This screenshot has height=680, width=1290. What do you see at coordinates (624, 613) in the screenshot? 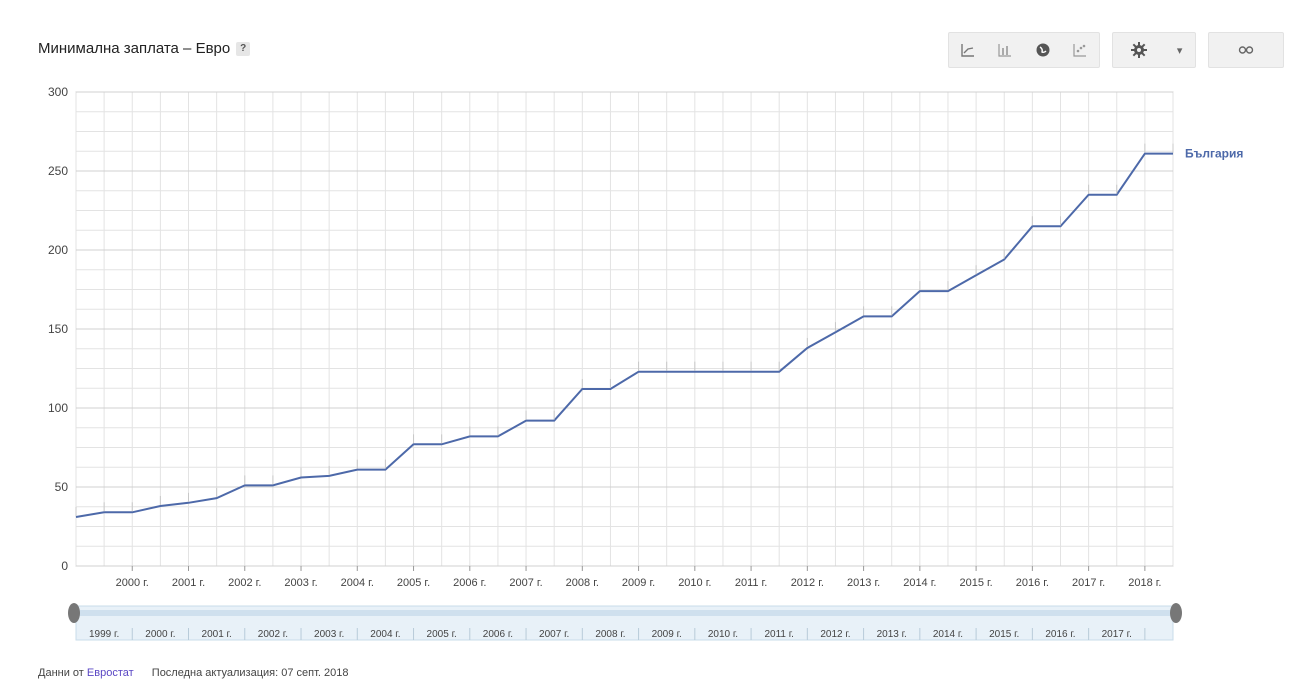
I see `time-slider-range` at bounding box center [624, 613].